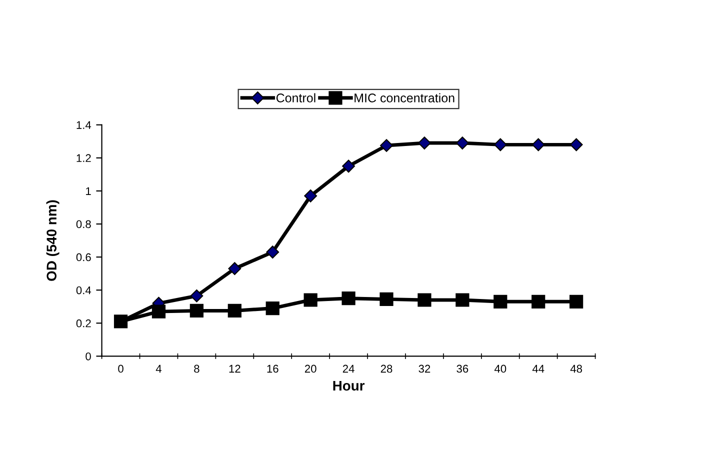 The height and width of the screenshot is (459, 702). What do you see at coordinates (83, 257) in the screenshot?
I see `y-tick-label: 0.6` at bounding box center [83, 257].